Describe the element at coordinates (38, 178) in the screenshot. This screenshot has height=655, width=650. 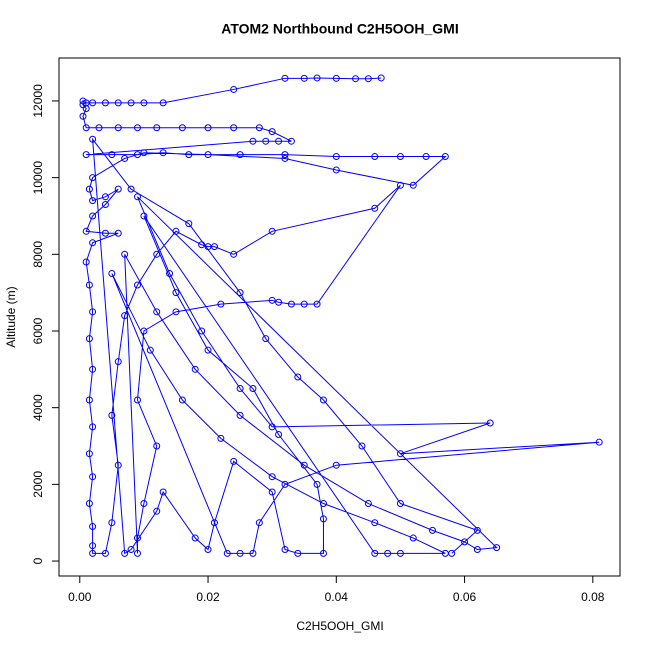
I see `y-tick-label: 10000` at that location.